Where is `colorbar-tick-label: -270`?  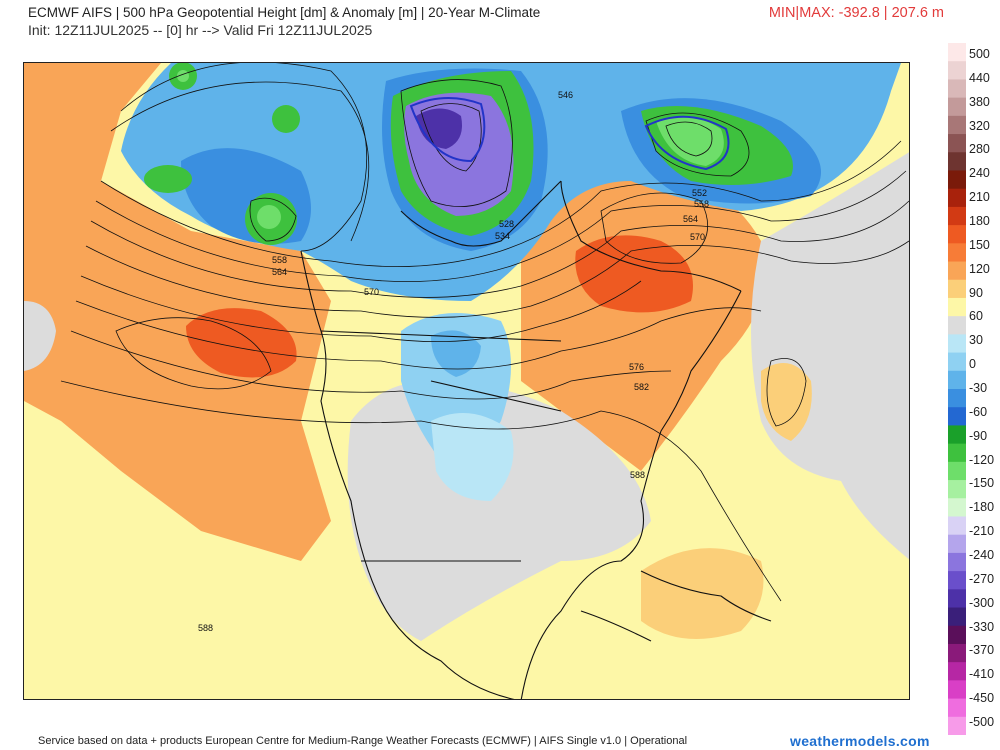
colorbar-tick-label: -270 is located at coordinates (982, 578).